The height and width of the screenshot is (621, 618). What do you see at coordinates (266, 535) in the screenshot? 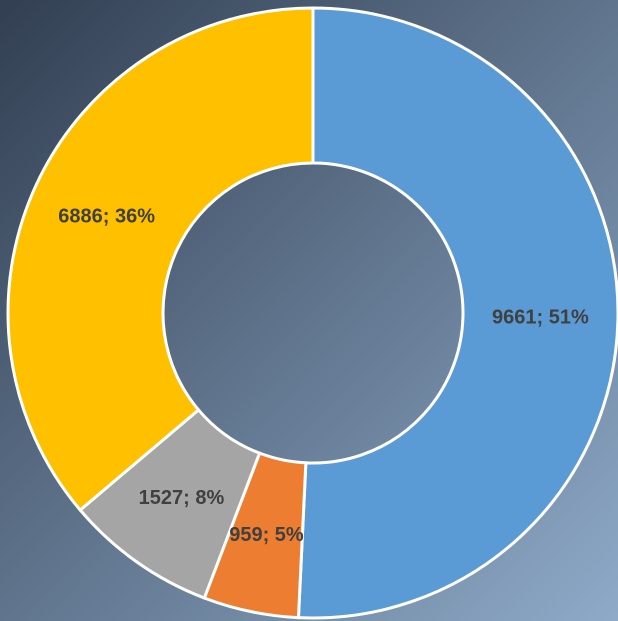
I see `data-label: 959; 5%` at bounding box center [266, 535].